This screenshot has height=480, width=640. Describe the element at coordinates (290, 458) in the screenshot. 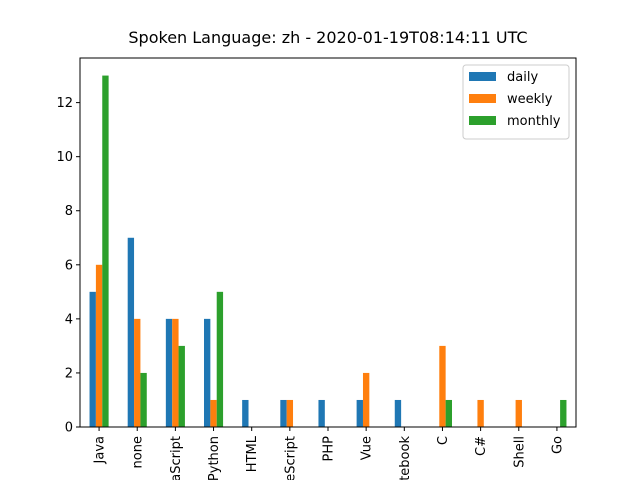

I see `x-tick-label: TypeScript` at that location.